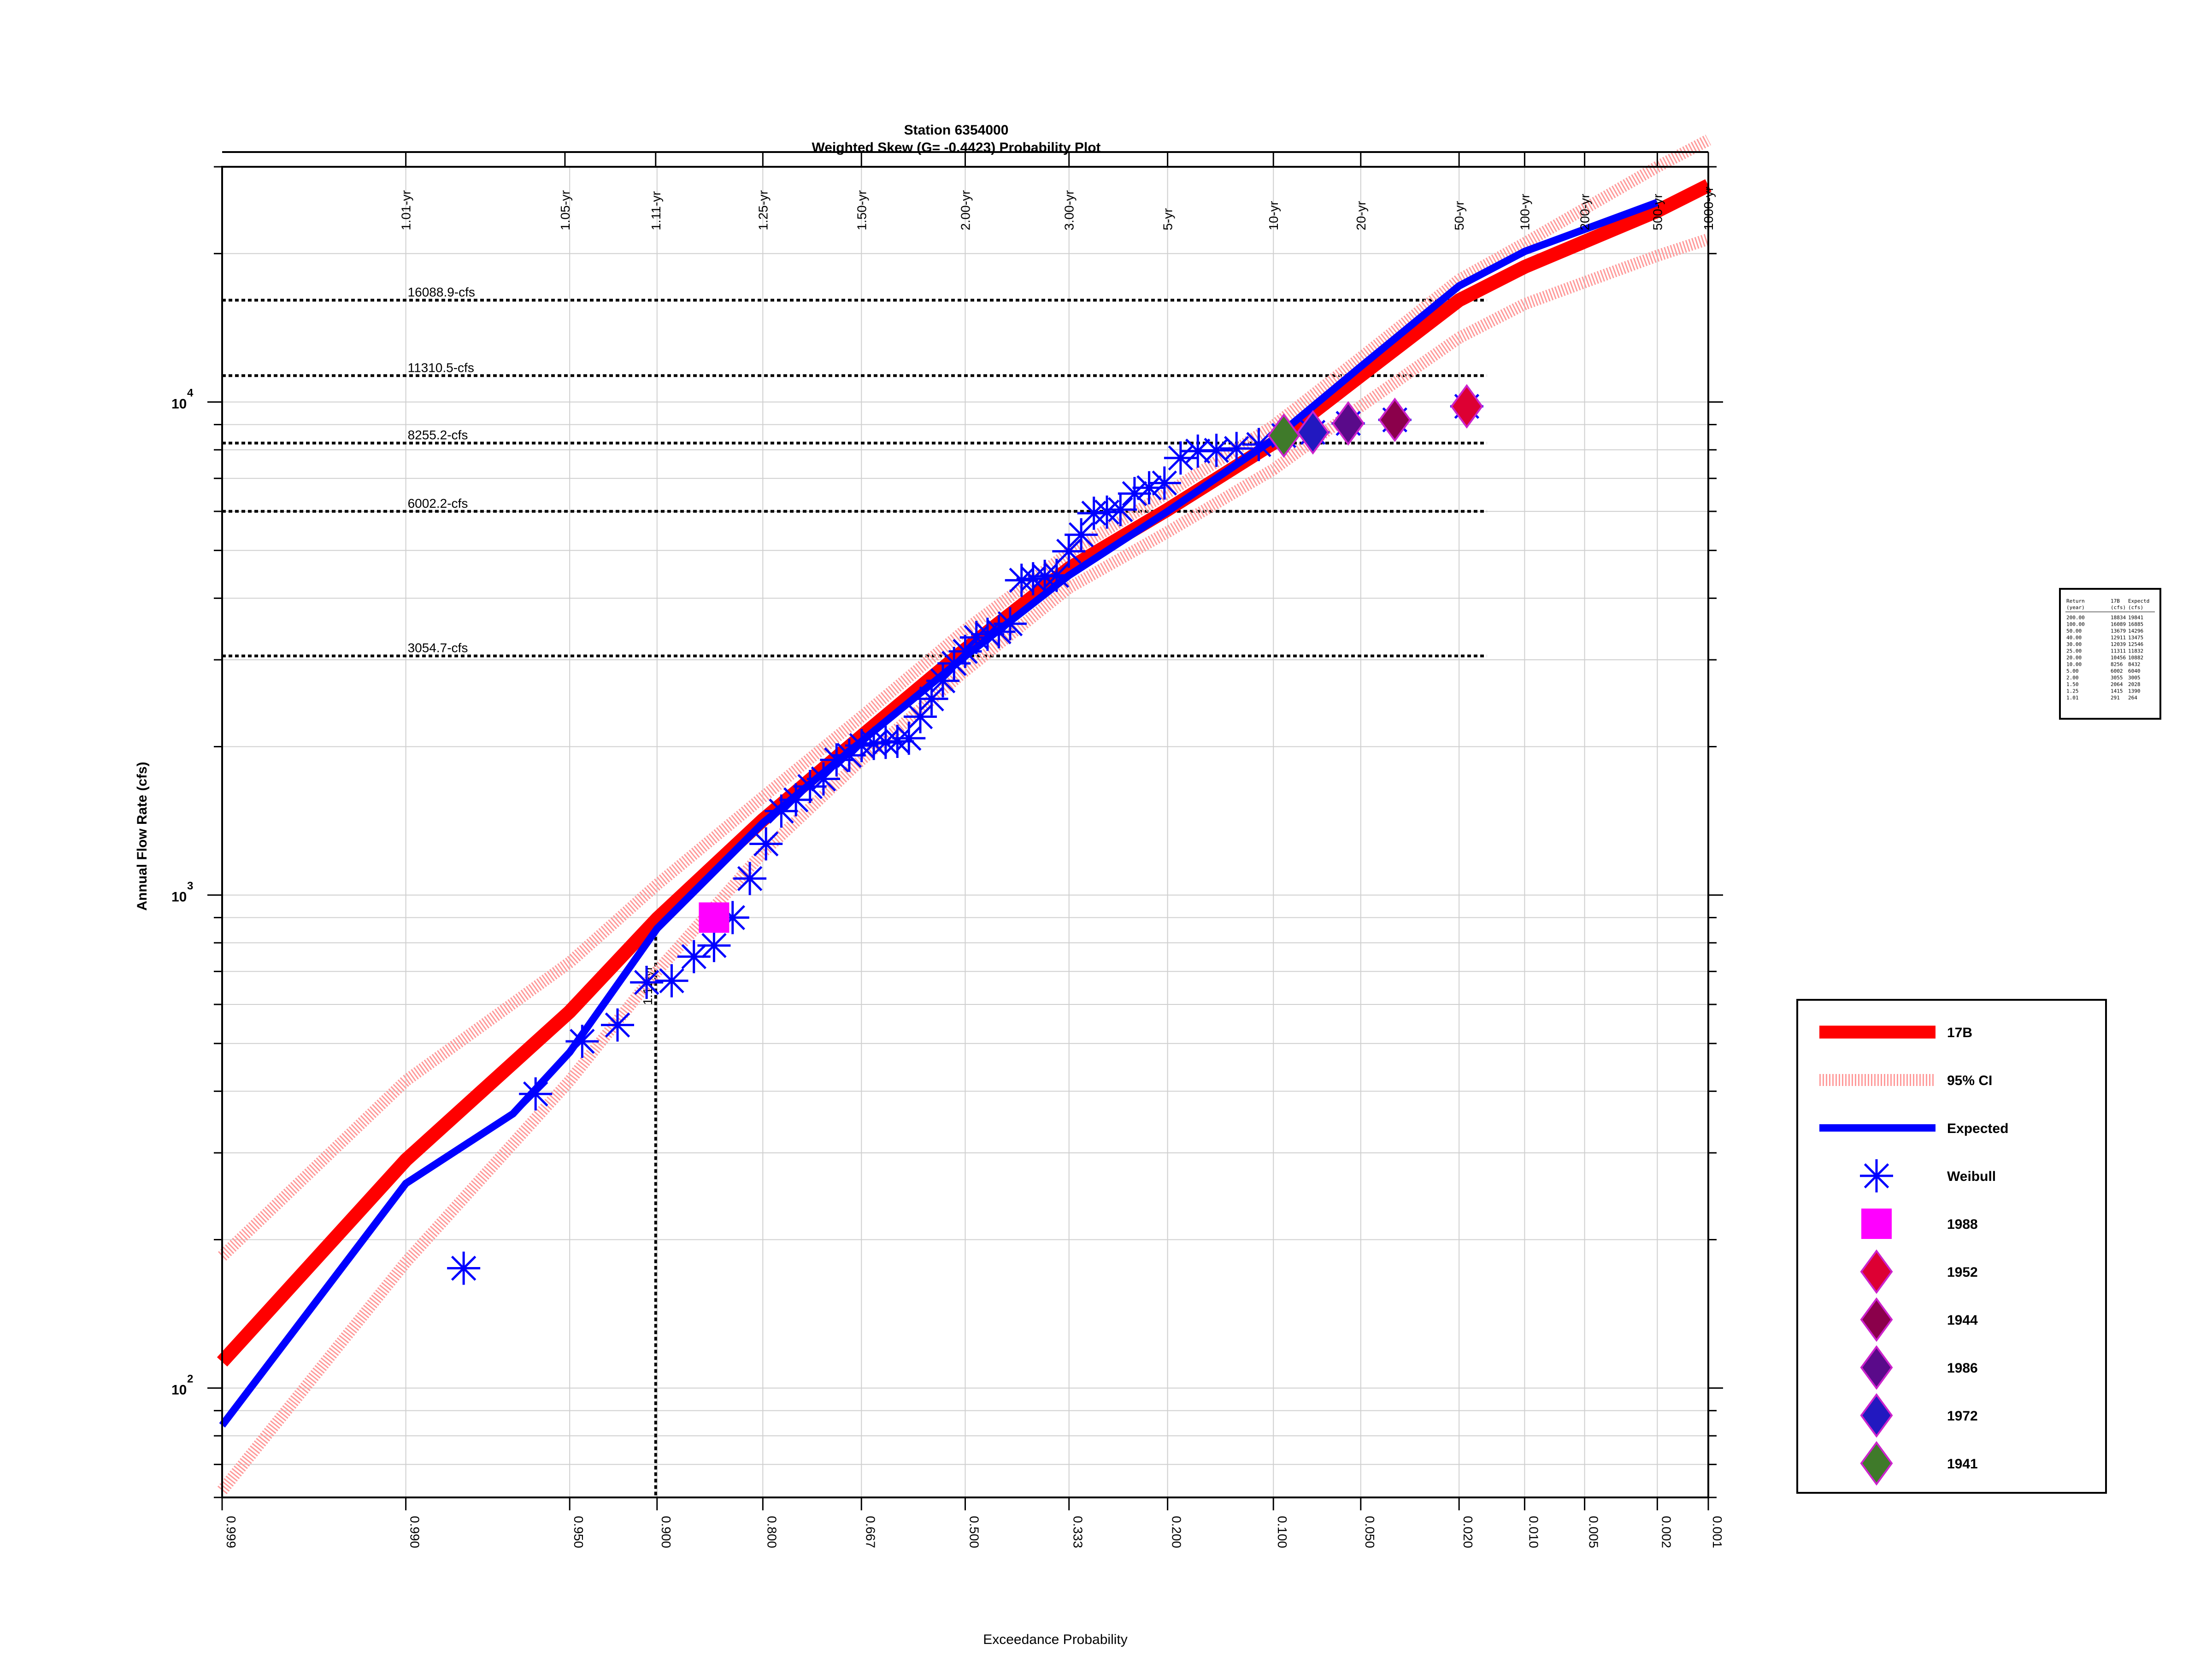 This screenshot has width=2212, height=1661. What do you see at coordinates (2115, 698) in the screenshot?
I see `return-table-cell: 291` at bounding box center [2115, 698].